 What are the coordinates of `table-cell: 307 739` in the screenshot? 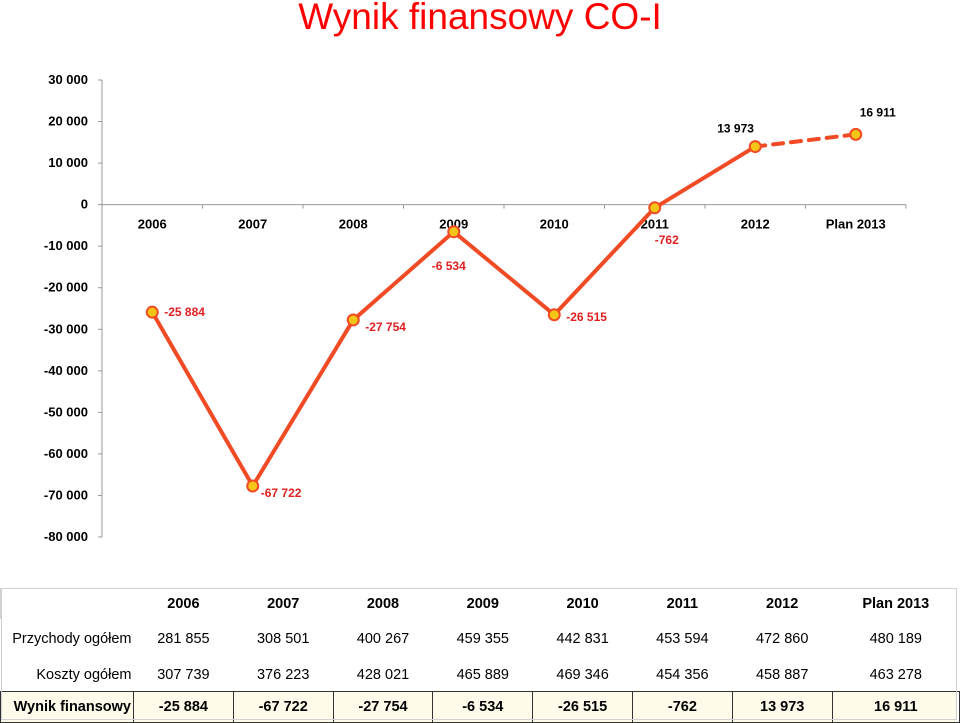 It's located at (183, 675).